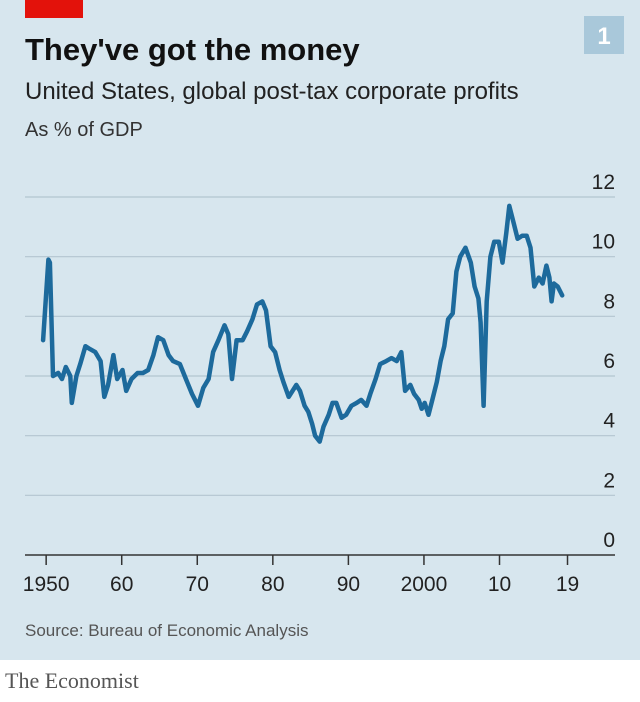 The width and height of the screenshot is (640, 702). What do you see at coordinates (609, 361) in the screenshot?
I see `y-tick-label: 6` at bounding box center [609, 361].